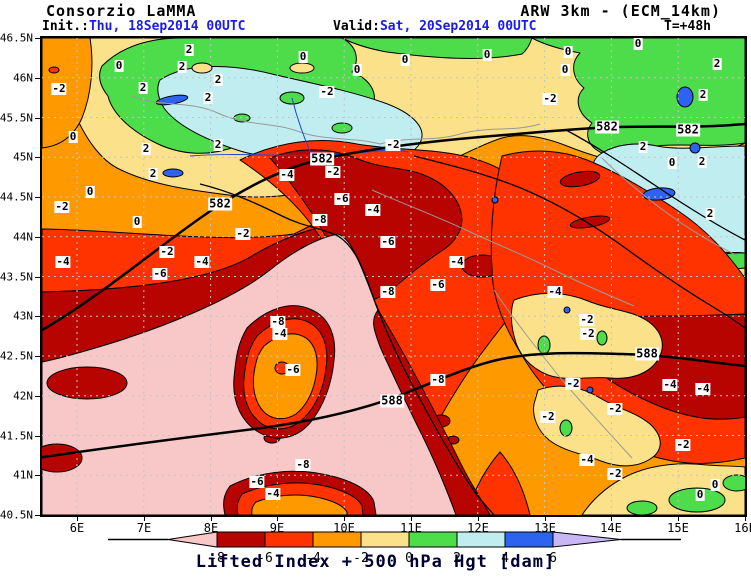 The height and width of the screenshot is (580, 751). Describe the element at coordinates (23, 316) in the screenshot. I see `lat-tick-label: 43N` at that location.